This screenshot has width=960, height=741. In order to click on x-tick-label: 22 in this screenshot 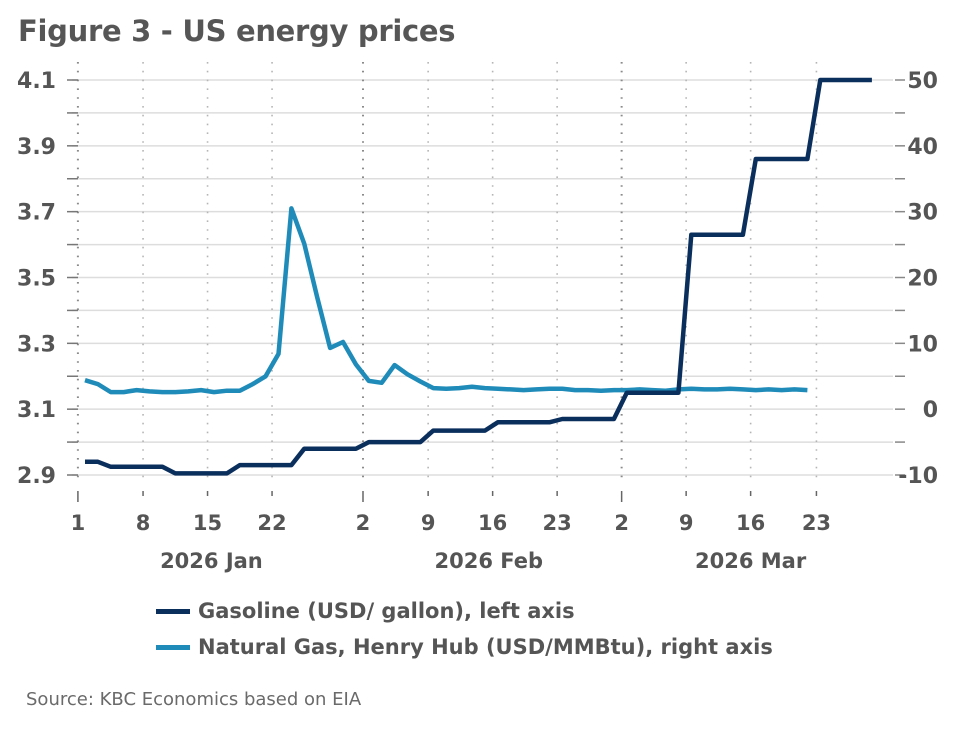, I will do `click(271, 523)`.